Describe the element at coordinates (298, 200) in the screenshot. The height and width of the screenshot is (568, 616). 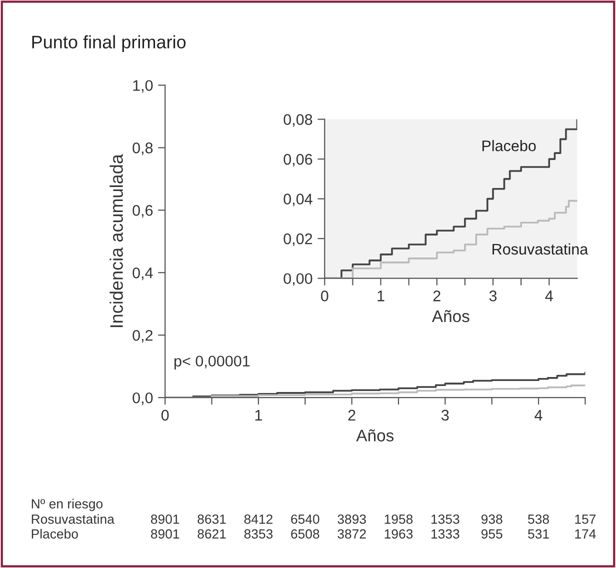
I see `y-tick-label: 0,04` at that location.